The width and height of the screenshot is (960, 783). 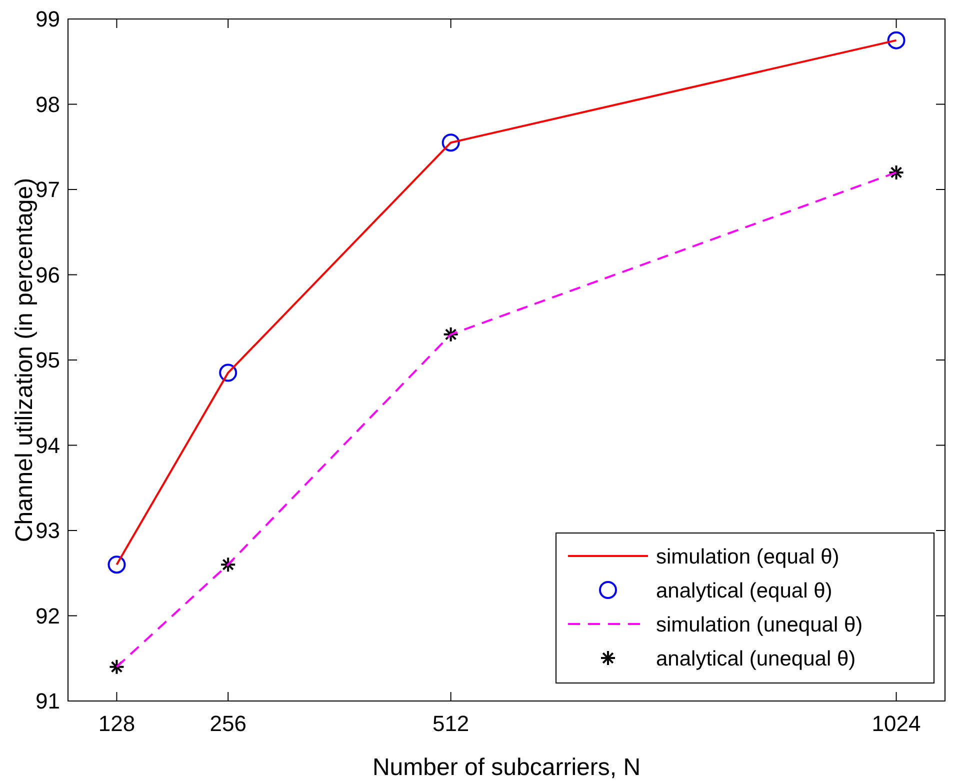 I want to click on y-tick-label: 98, so click(x=48, y=104).